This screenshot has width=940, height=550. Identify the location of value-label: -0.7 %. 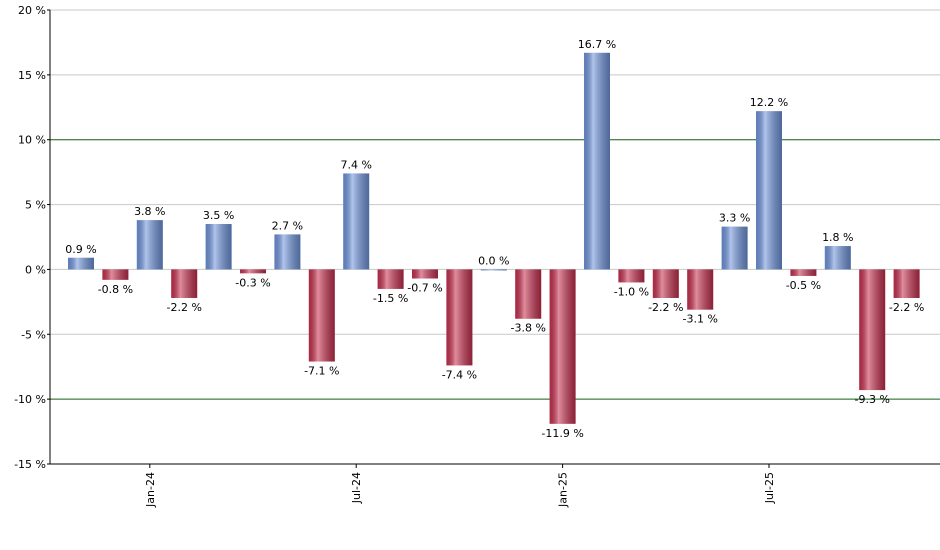
(424, 288).